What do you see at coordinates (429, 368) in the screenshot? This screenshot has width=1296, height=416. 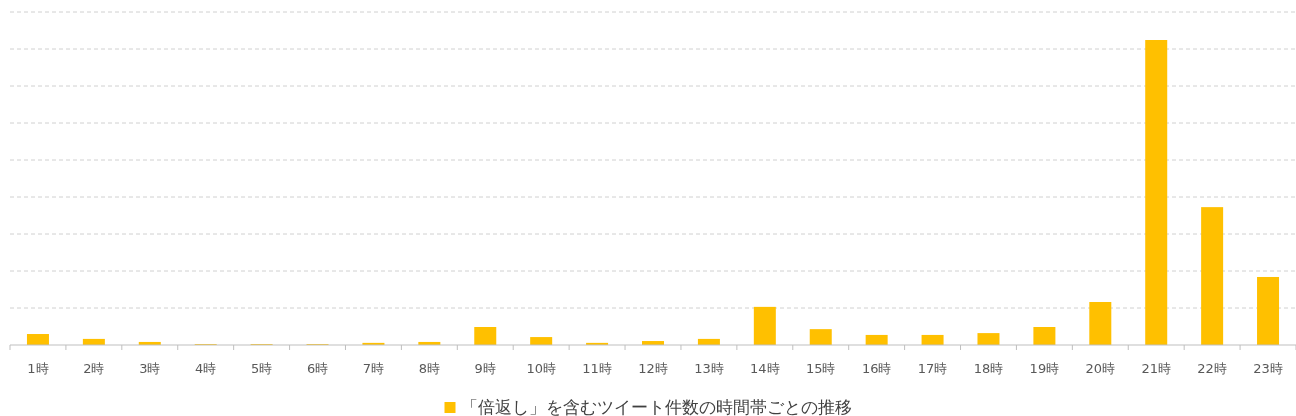 I see `x-tick-label: 8時` at bounding box center [429, 368].